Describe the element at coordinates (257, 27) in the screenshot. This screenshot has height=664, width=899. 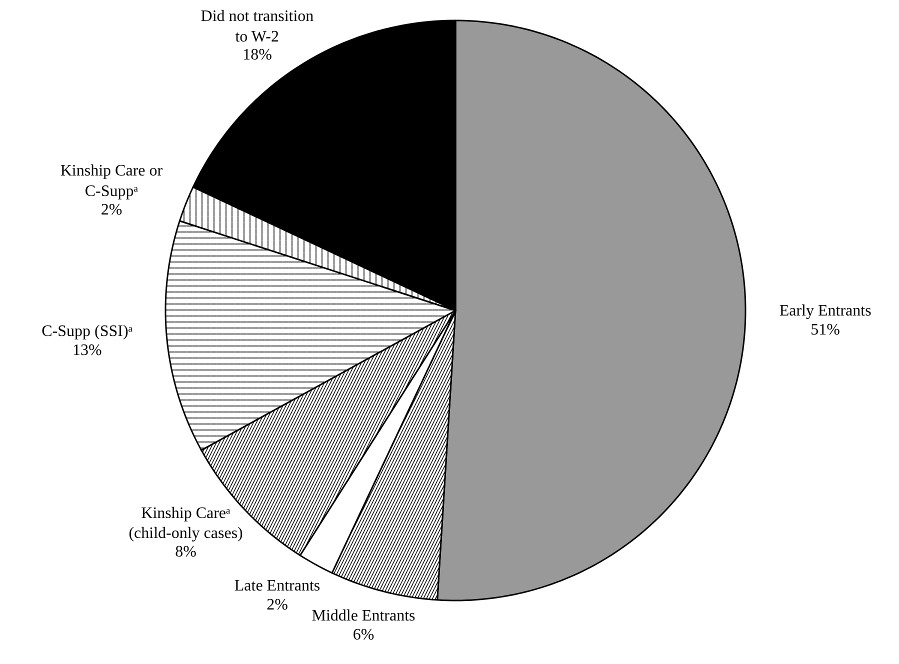
I see `slice-label: Did not transition to W-2` at that location.